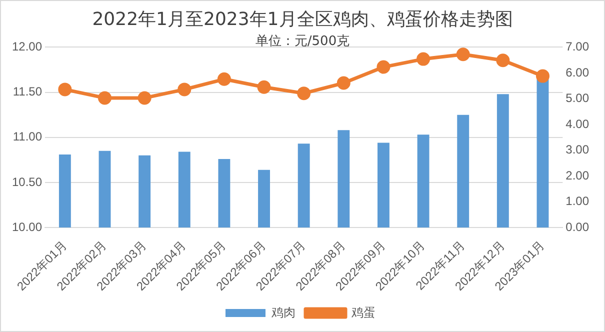  I want to click on y-tick-label: 11.00, so click(27, 137).